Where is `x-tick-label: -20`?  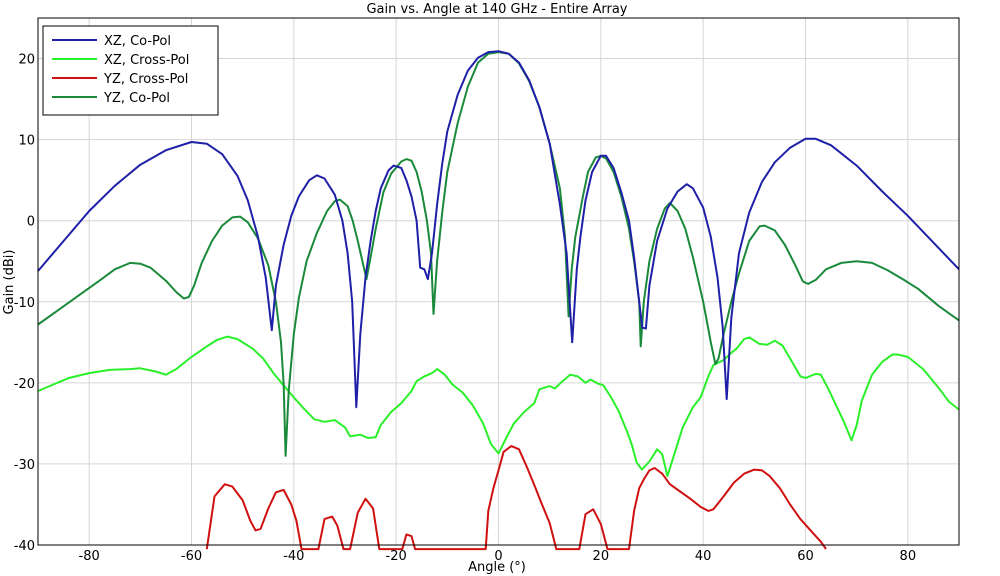
x-tick-label: -20 is located at coordinates (396, 556).